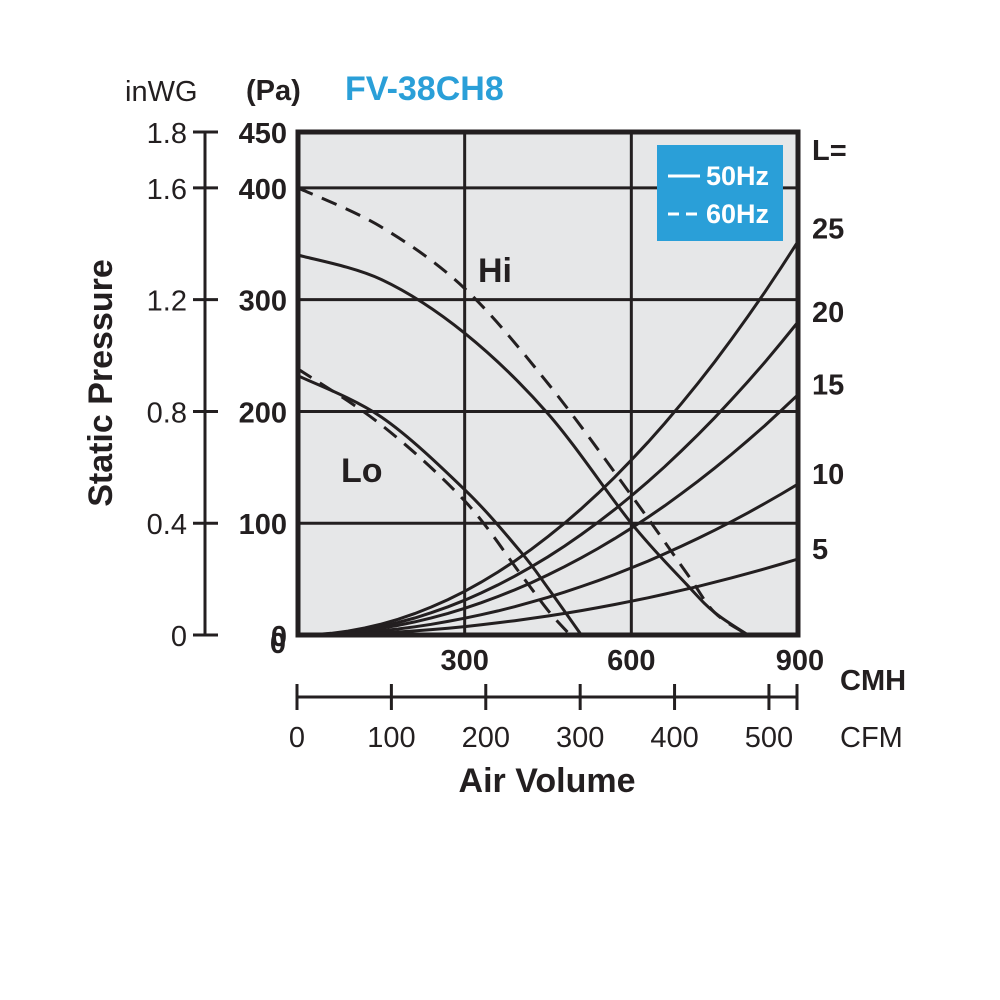 The image size is (1000, 1000). I want to click on y-tick-label-inwg-1.8: 1.8, so click(167, 134).